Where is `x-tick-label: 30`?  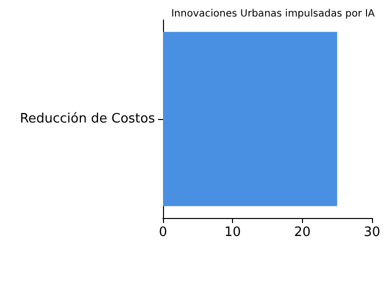
x-tick-label: 30 is located at coordinates (372, 232).